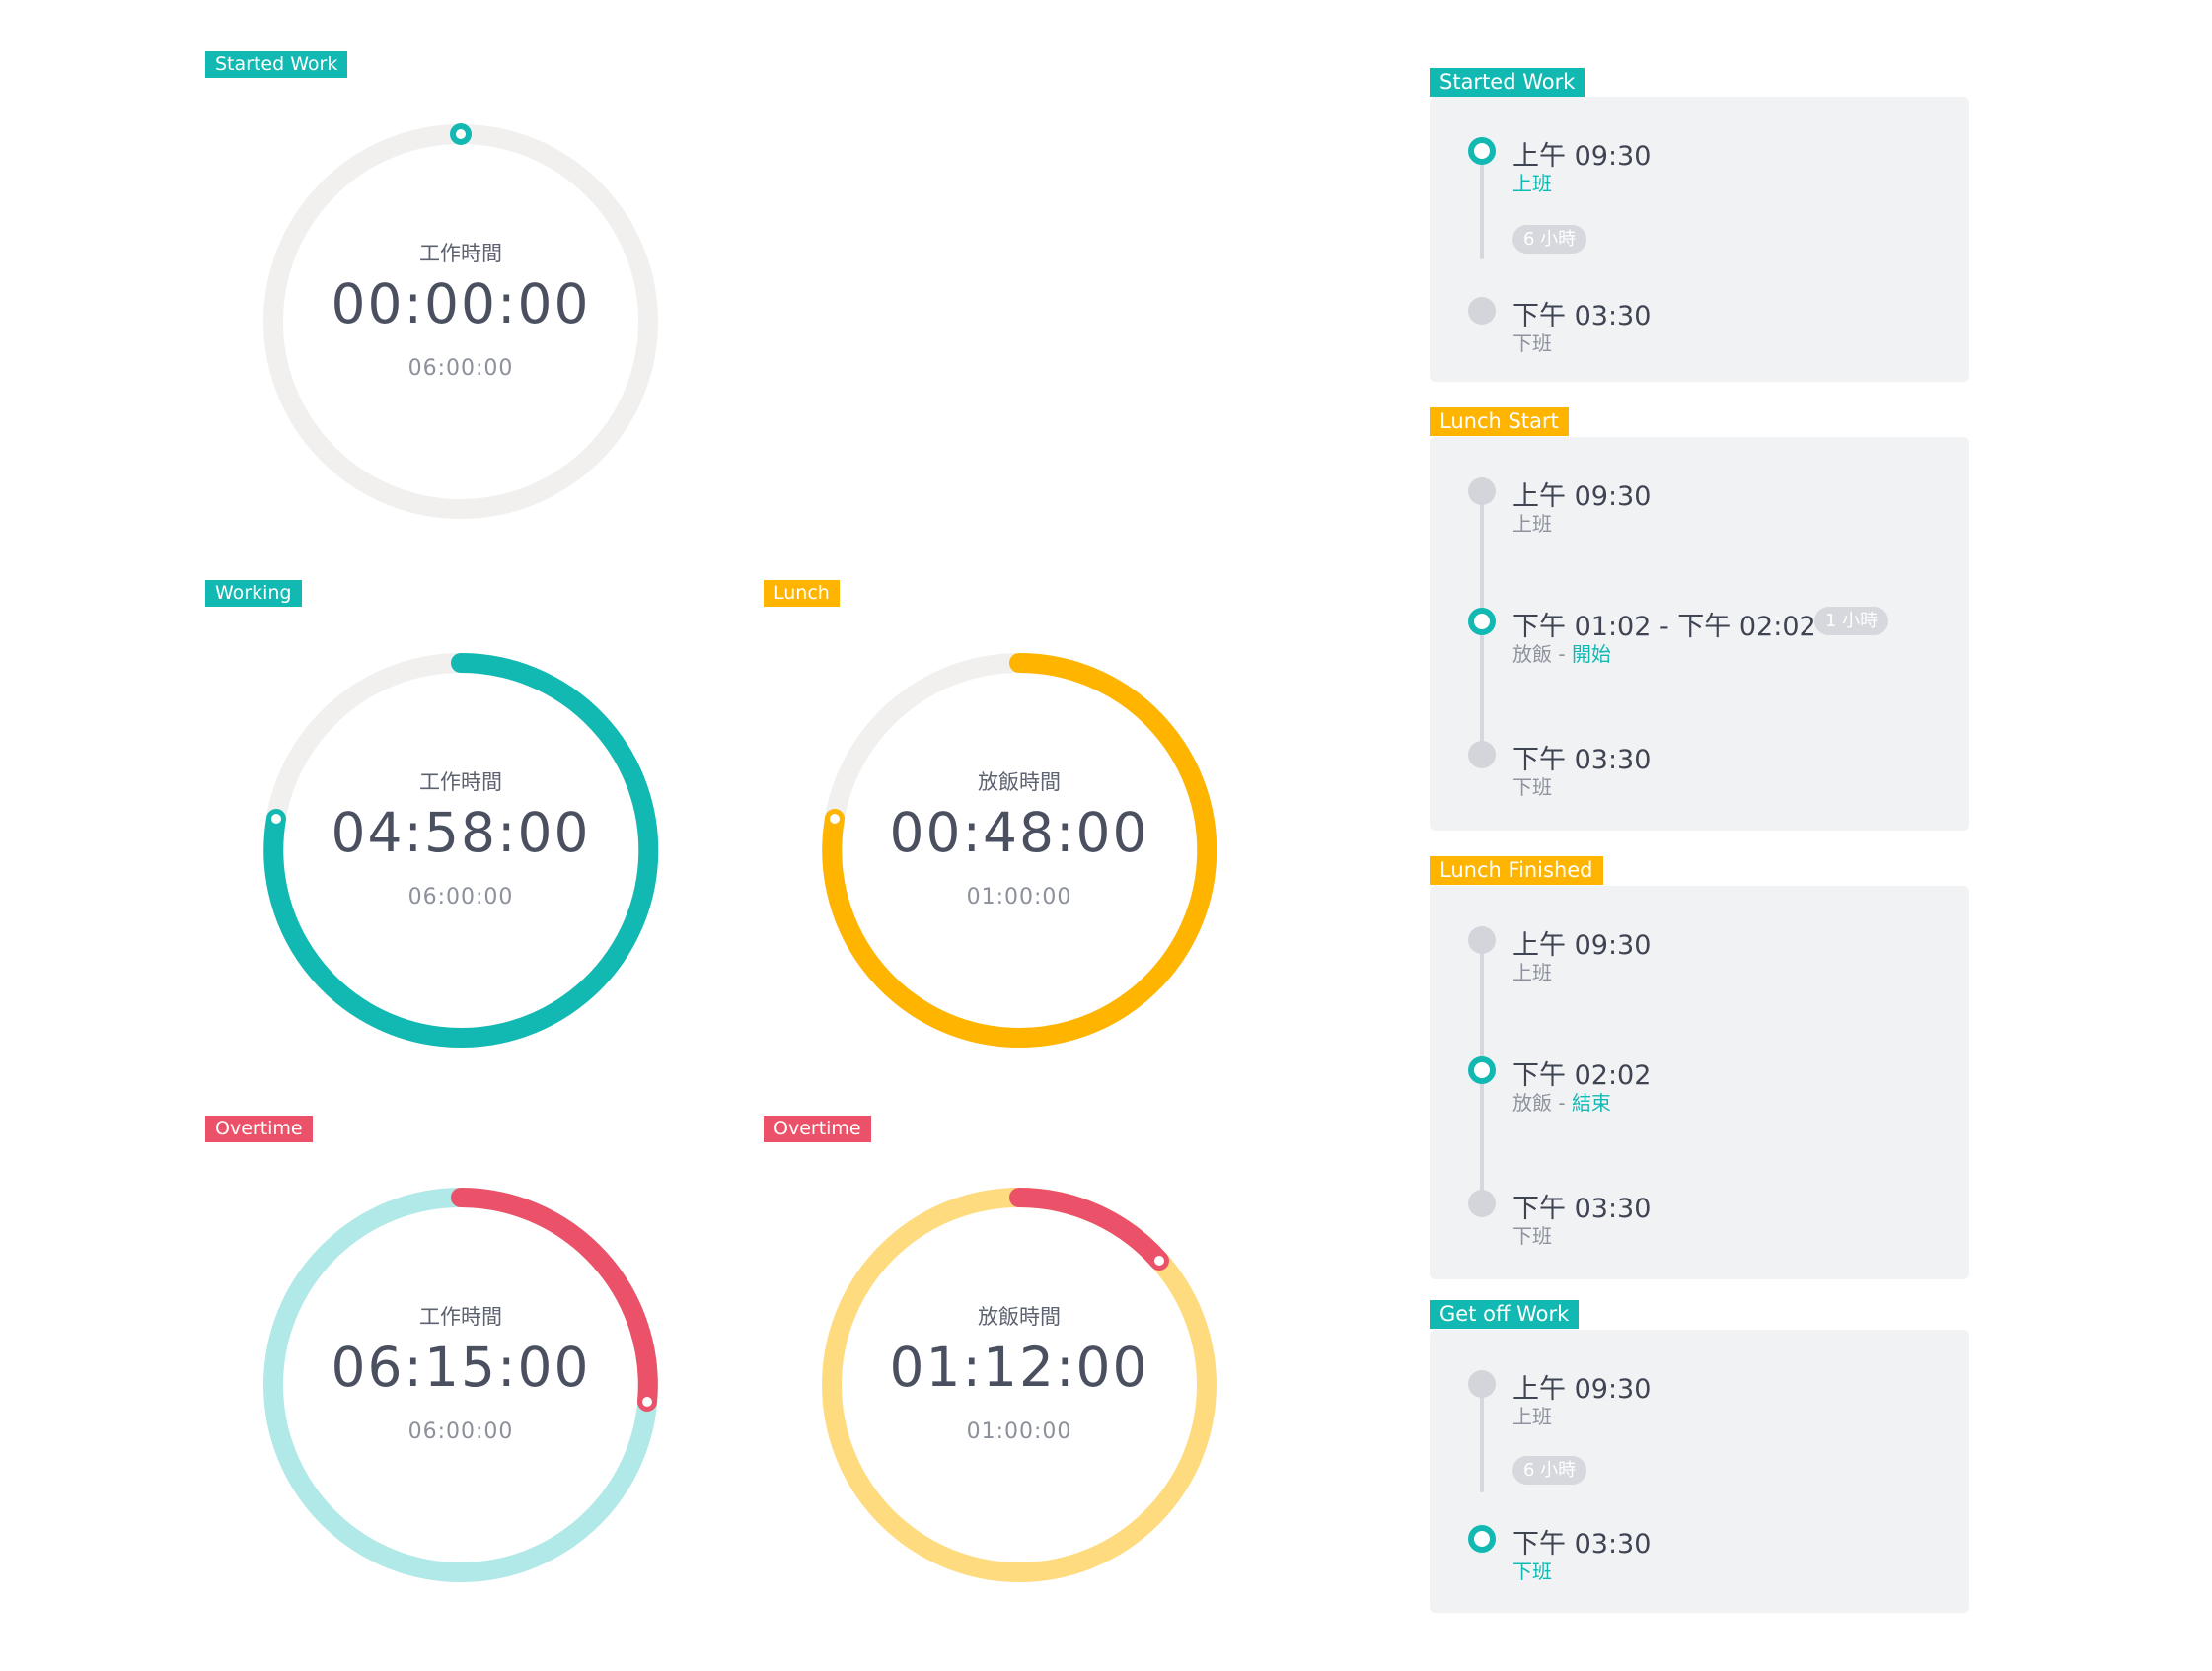 This screenshot has height=1671, width=2212. I want to click on duration-pill: 1 小時, so click(1851, 621).